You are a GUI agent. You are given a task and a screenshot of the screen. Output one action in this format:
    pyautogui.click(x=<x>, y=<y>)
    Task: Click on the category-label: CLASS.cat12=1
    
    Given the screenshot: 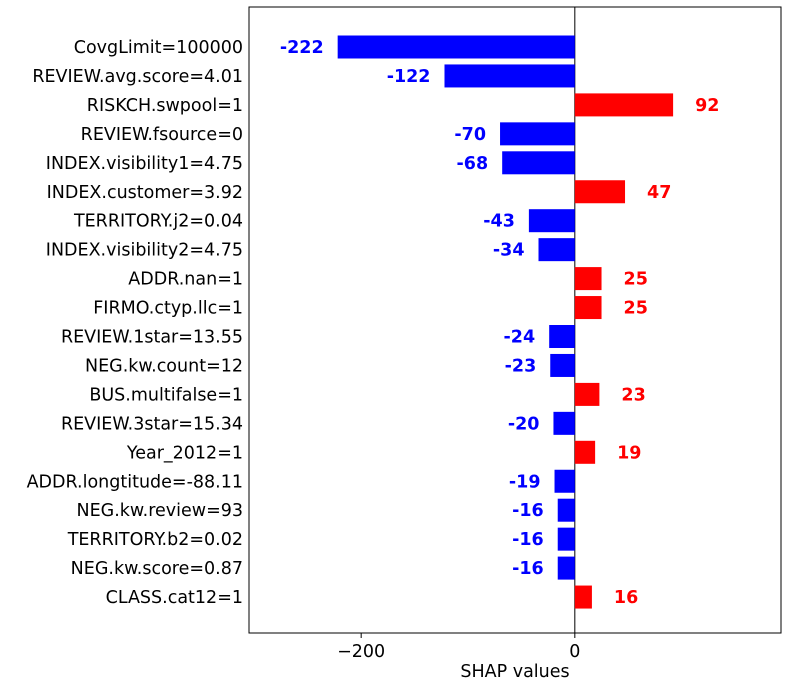 What is the action you would take?
    pyautogui.click(x=174, y=598)
    